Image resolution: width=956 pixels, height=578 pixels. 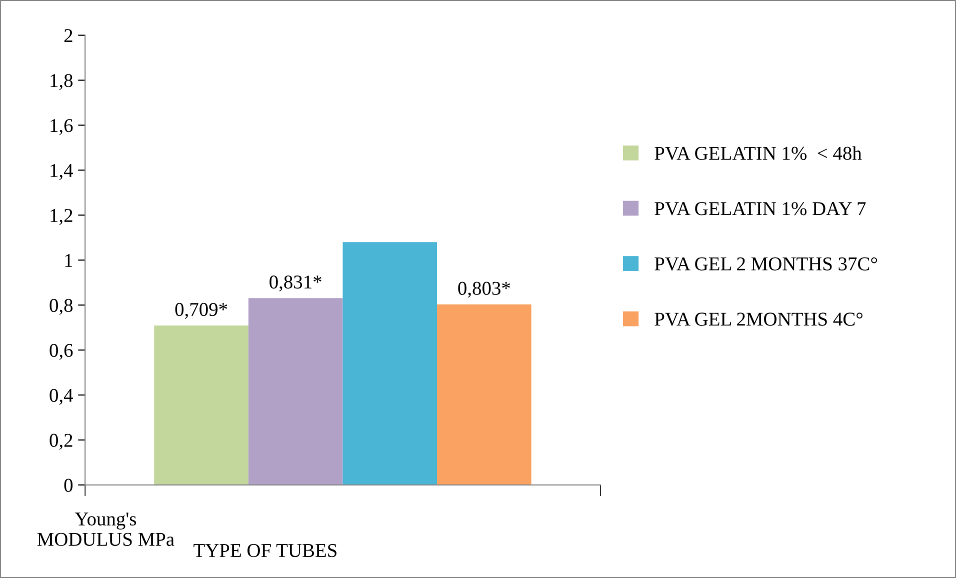 What do you see at coordinates (201, 310) in the screenshot?
I see `data-label: 0,709*` at bounding box center [201, 310].